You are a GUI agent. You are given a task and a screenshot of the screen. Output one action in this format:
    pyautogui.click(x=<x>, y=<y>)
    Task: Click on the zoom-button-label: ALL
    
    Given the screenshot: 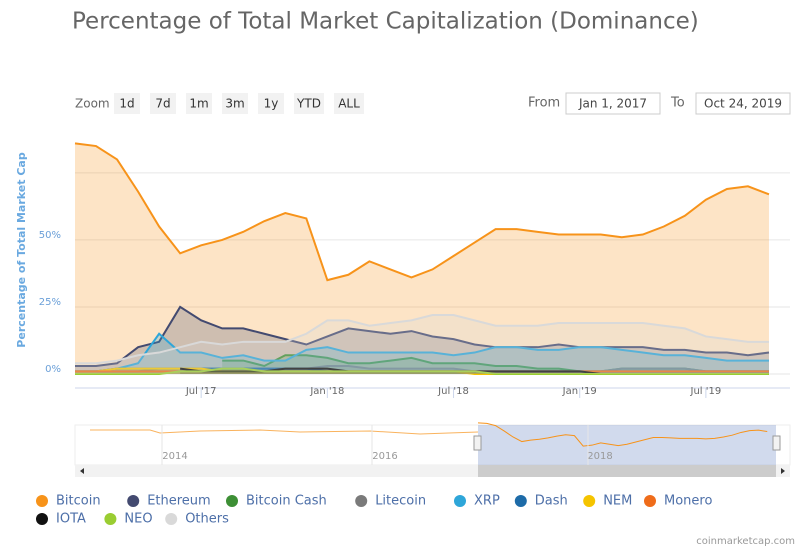 What is the action you would take?
    pyautogui.click(x=349, y=104)
    